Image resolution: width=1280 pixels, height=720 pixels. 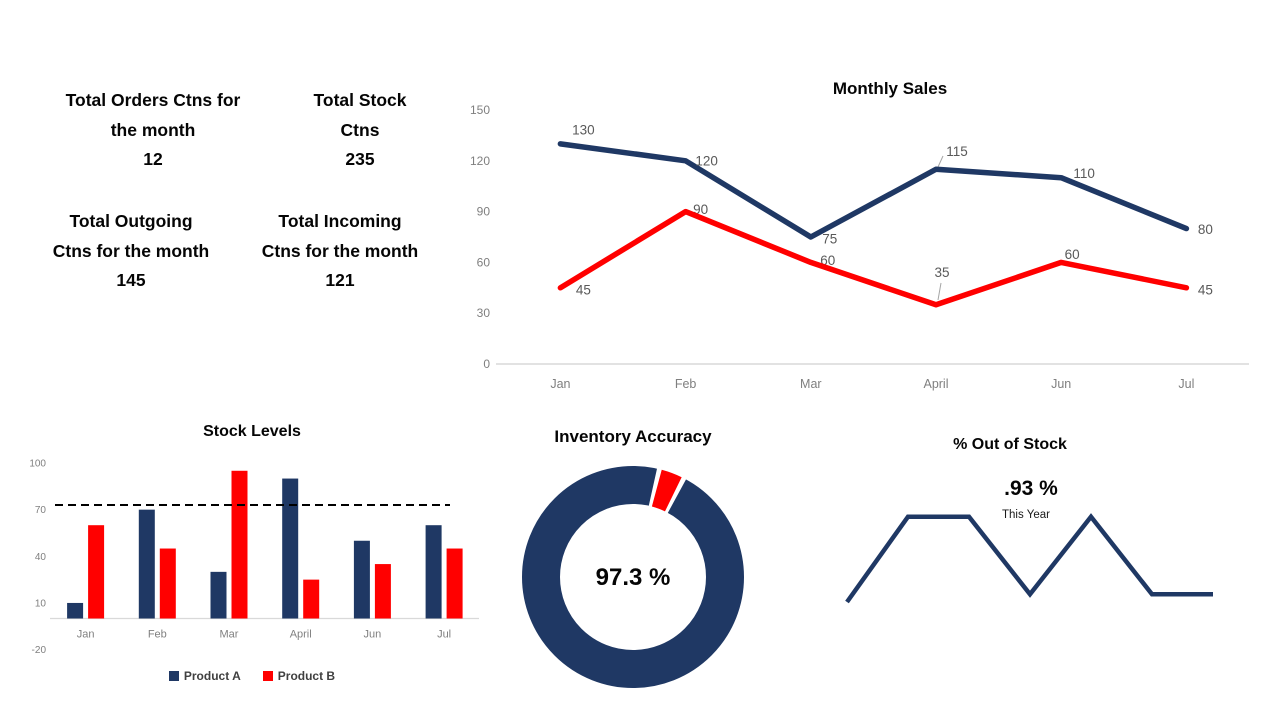 I want to click on out-of-stock-value: .93 %, so click(x=1031, y=488).